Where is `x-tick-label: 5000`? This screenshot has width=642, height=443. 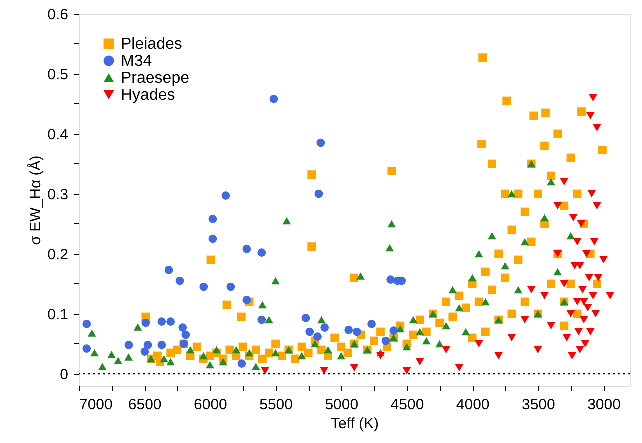
x-tick-label: 5000 is located at coordinates (342, 405).